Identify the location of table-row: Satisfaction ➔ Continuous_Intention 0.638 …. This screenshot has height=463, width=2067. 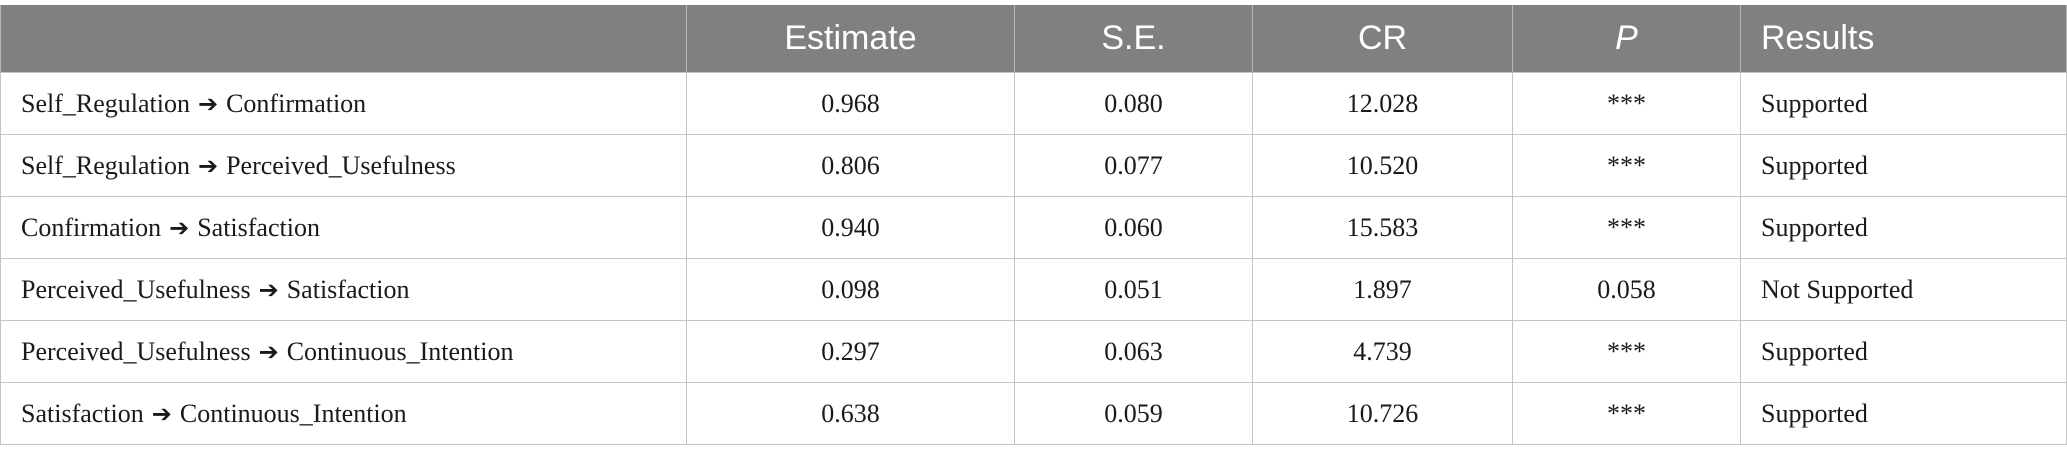
(1033, 413).